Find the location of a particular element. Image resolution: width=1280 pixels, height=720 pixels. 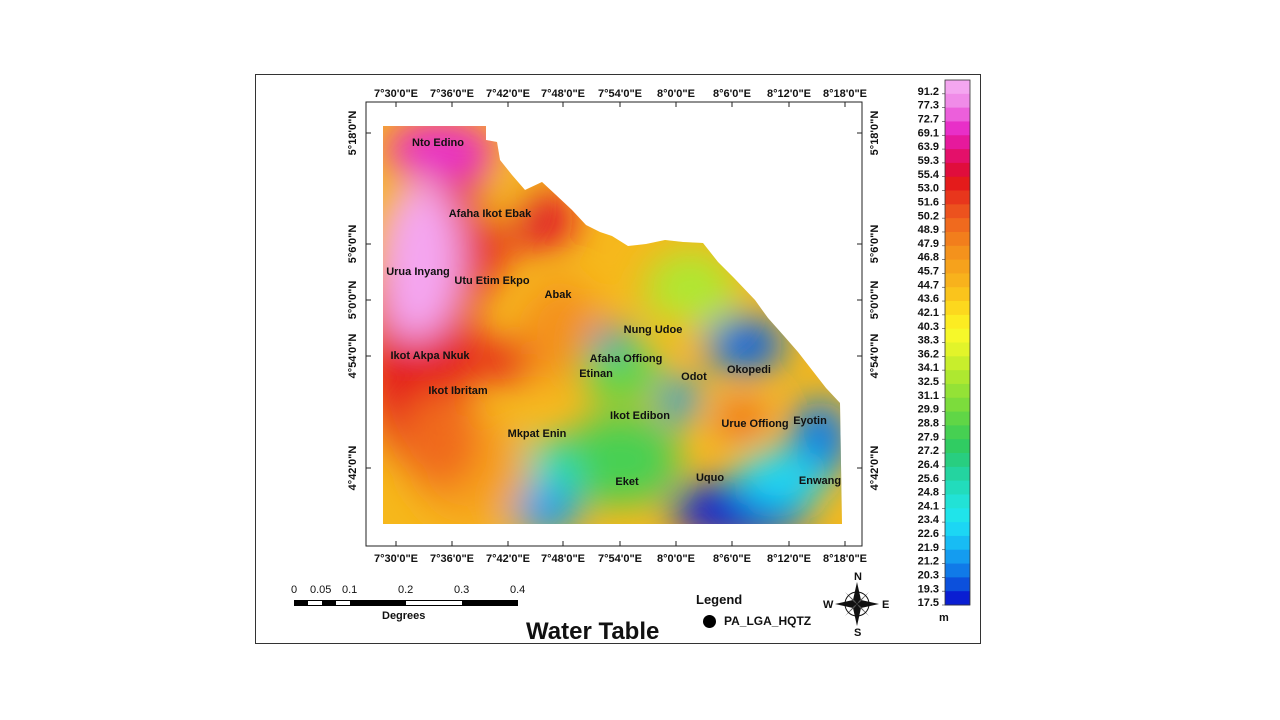

colorbar-label: 40.3 is located at coordinates (928, 327).